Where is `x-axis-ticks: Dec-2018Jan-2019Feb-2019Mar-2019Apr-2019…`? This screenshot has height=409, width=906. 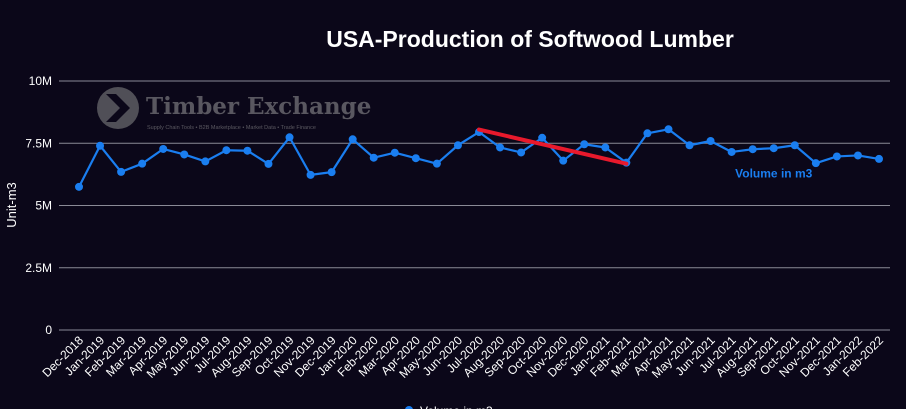 x-axis-ticks: Dec-2018Jan-2019Feb-2019Mar-2019Apr-2019… is located at coordinates (462, 357).